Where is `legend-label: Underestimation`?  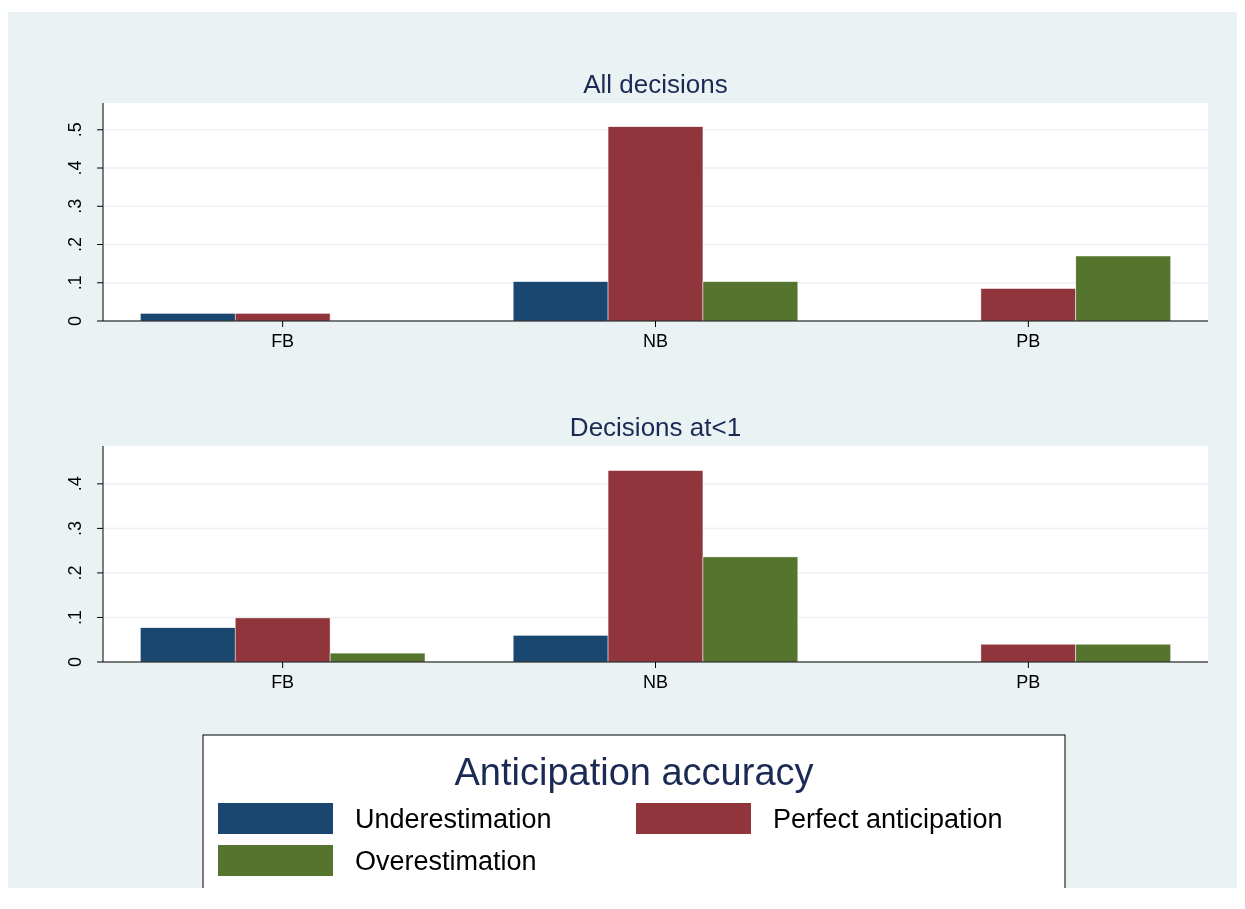
legend-label: Underestimation is located at coordinates (453, 819).